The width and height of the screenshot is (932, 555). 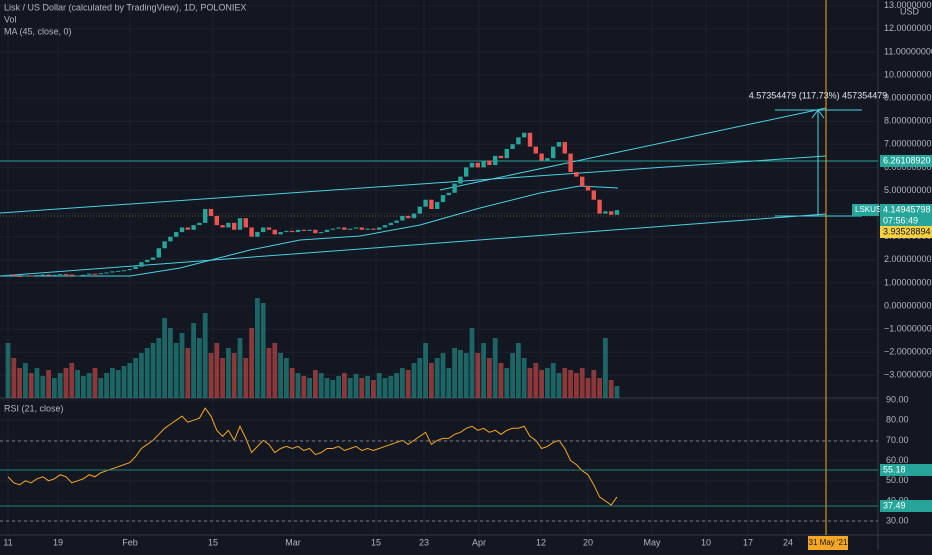 I want to click on time-tick-label: 17, so click(x=748, y=542).